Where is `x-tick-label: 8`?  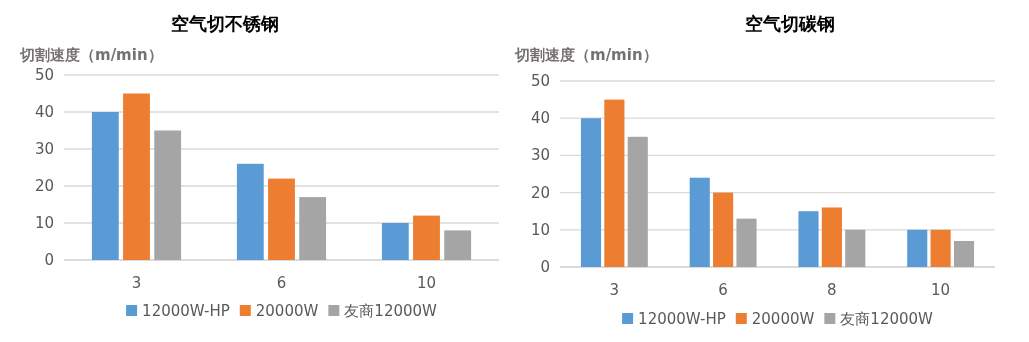
x-tick-label: 8 is located at coordinates (832, 290).